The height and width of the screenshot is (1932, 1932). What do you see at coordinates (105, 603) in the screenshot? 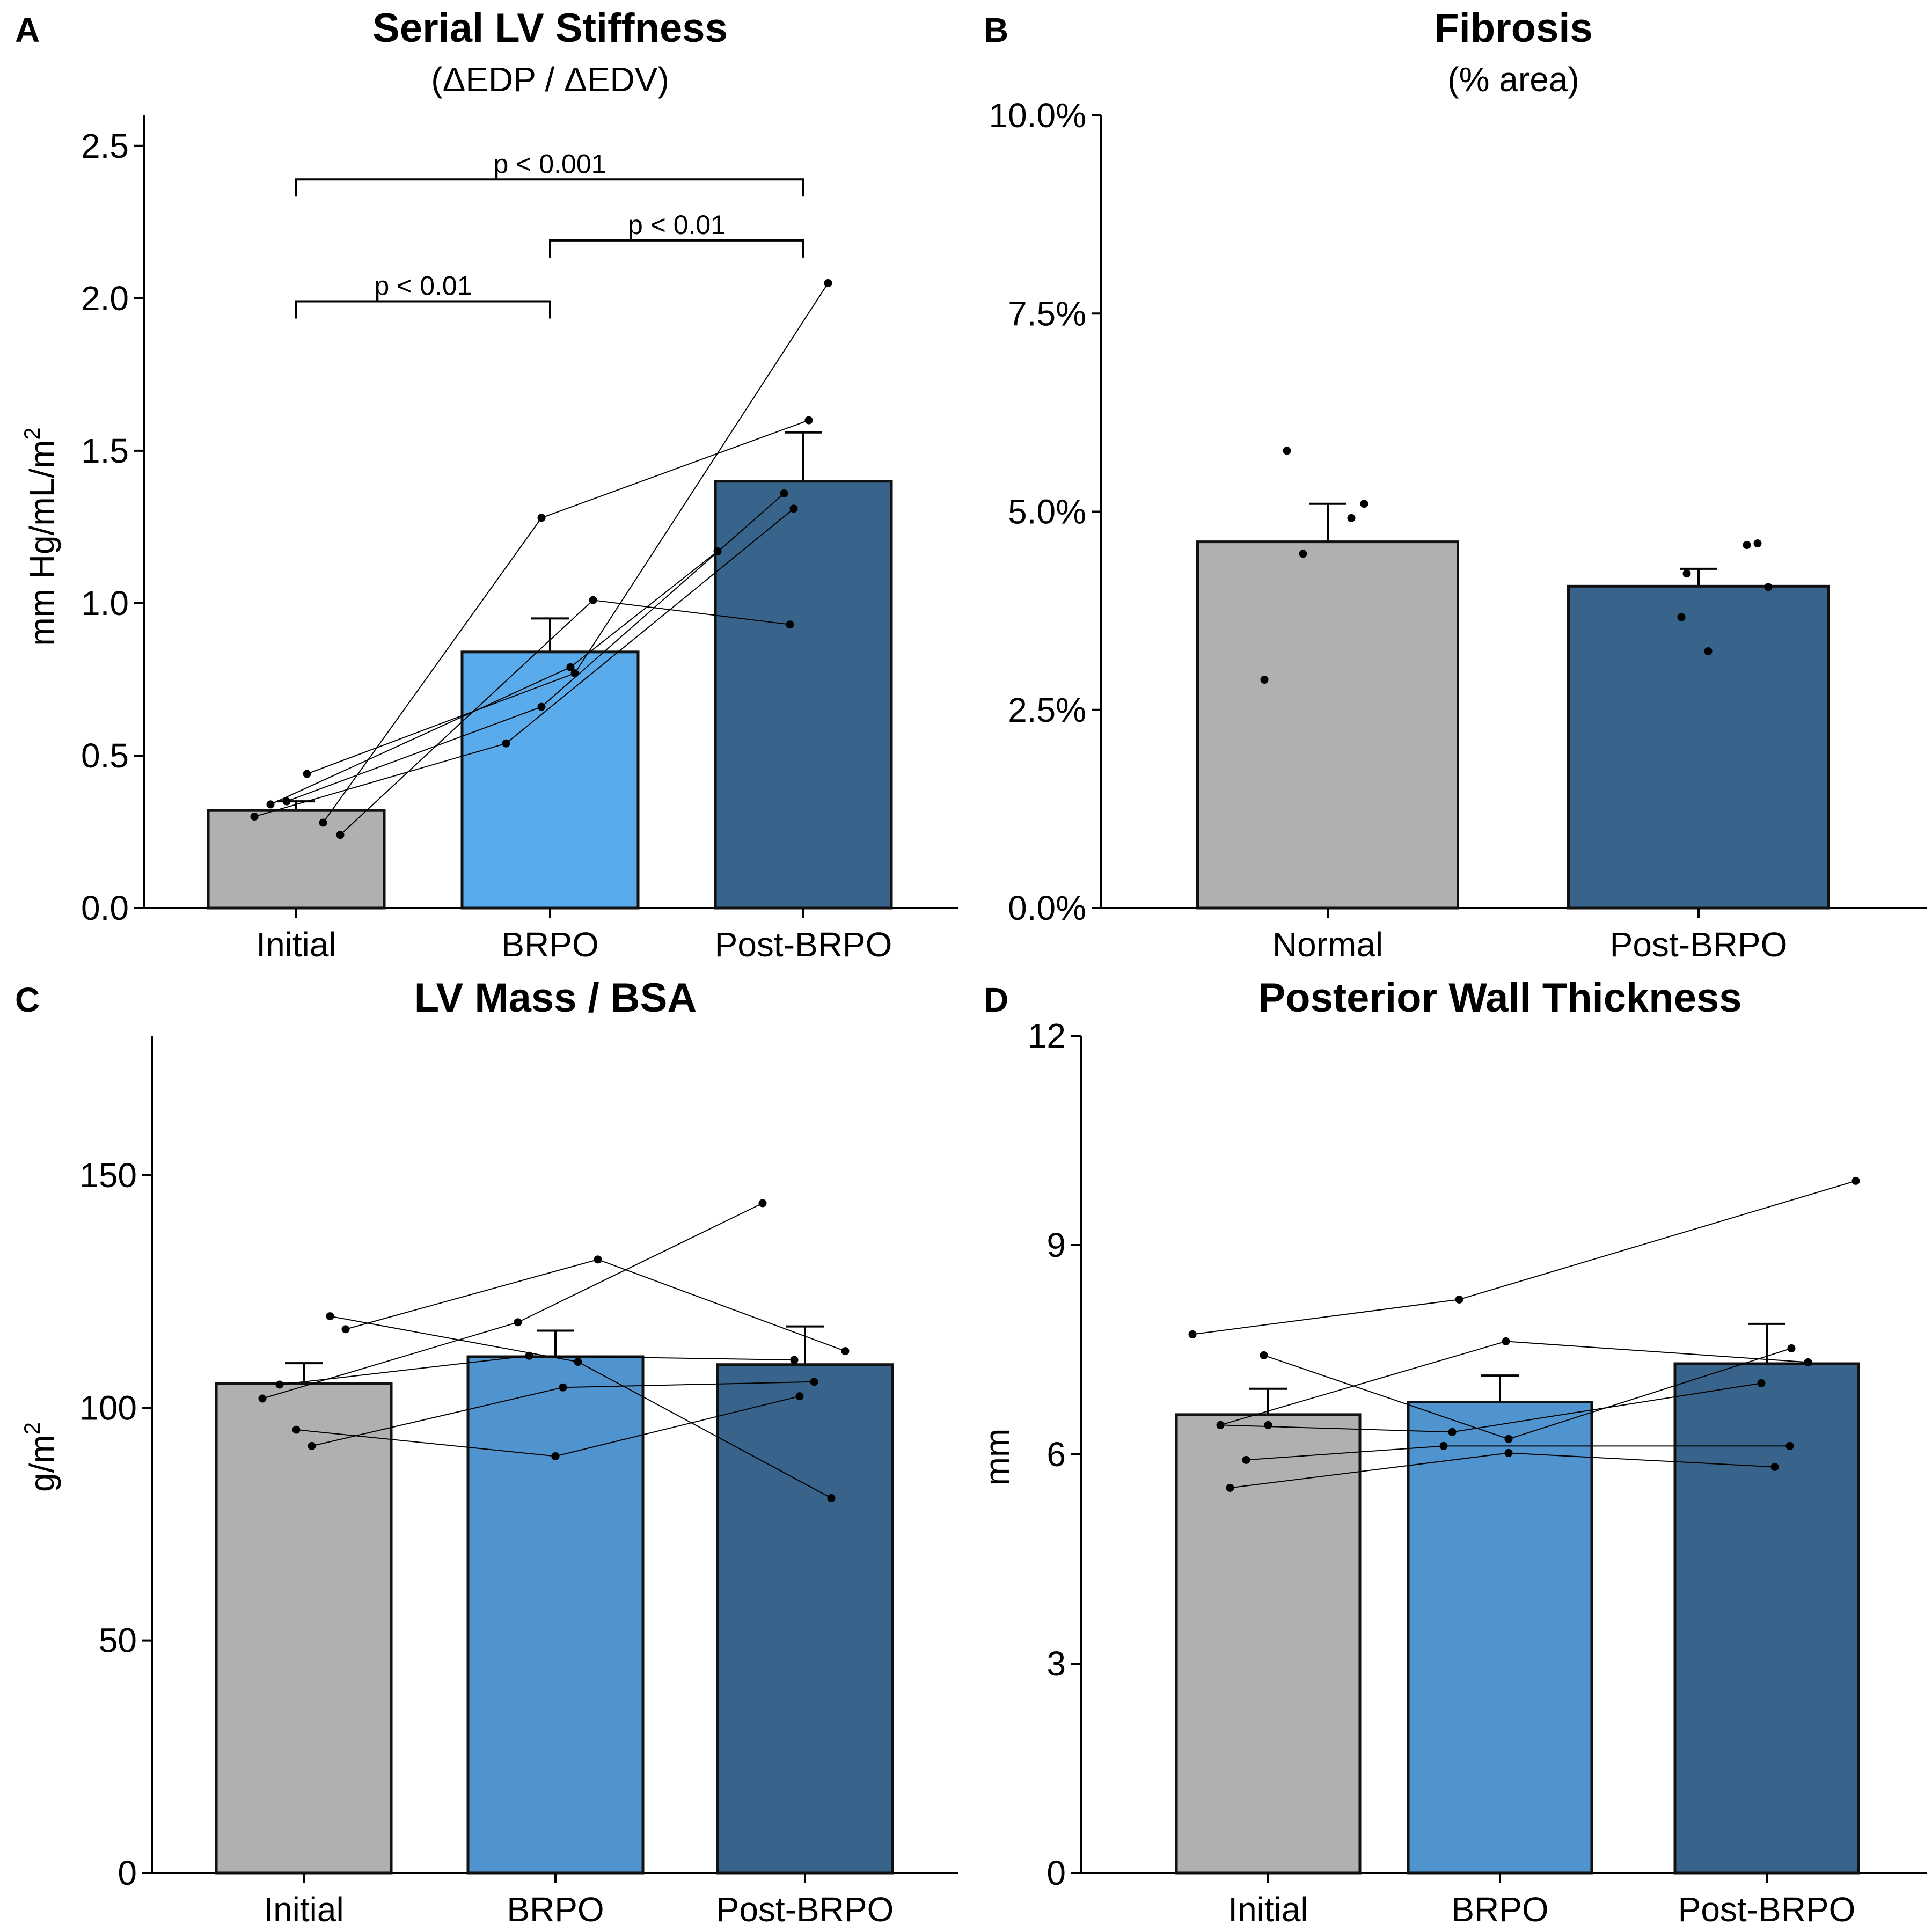
I see `panel-a-y-tick-label: 1.0` at bounding box center [105, 603].